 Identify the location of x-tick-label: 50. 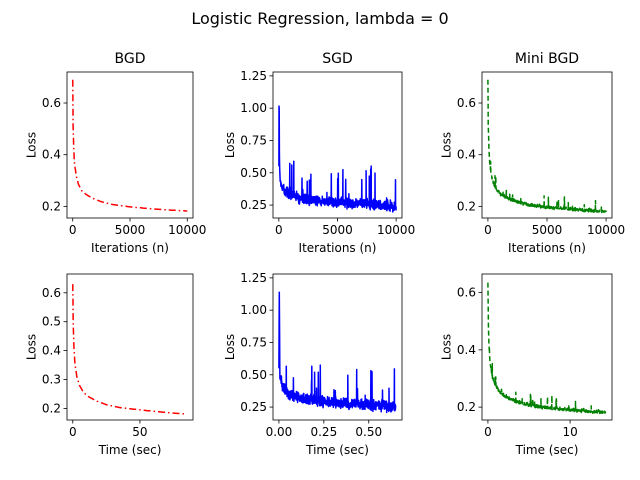
(139, 432).